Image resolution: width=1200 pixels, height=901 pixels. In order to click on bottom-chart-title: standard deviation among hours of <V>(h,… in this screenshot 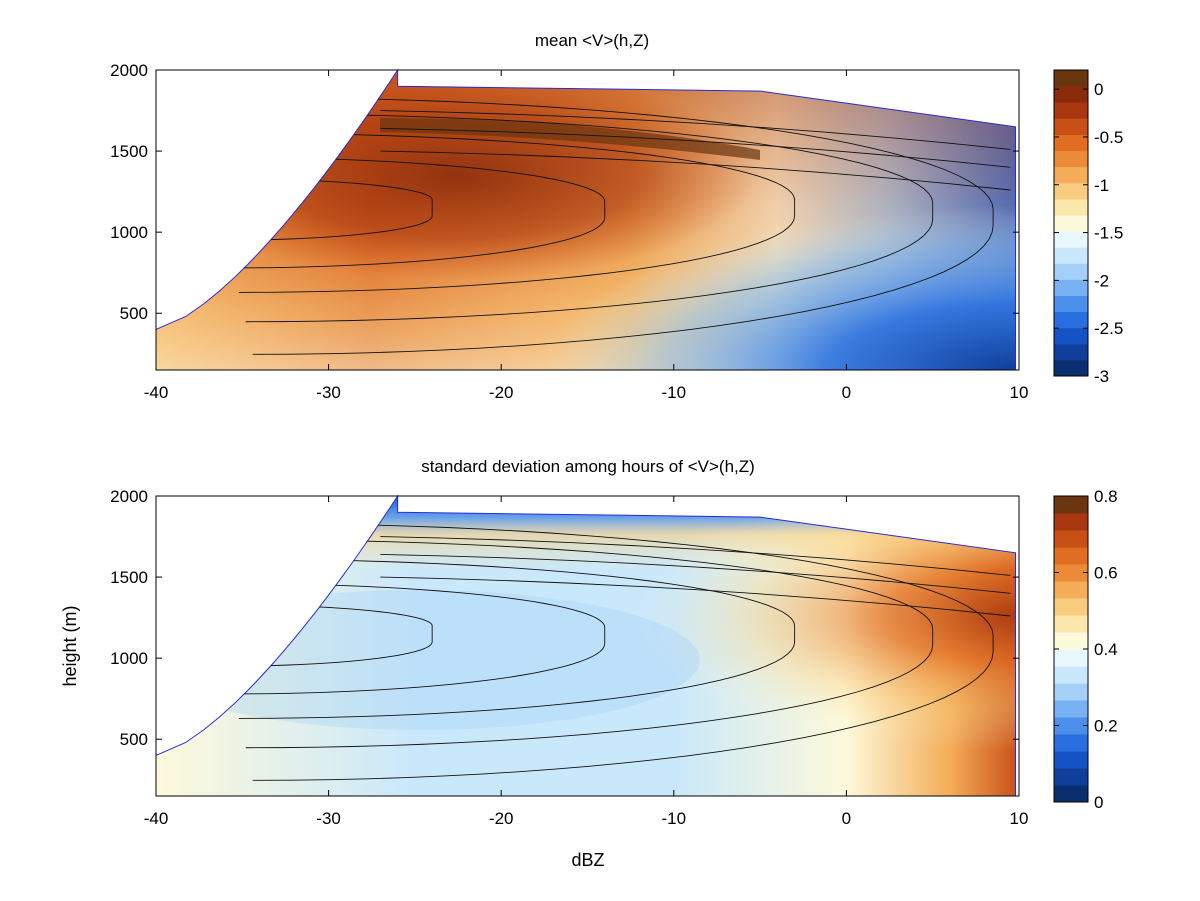, I will do `click(588, 466)`.